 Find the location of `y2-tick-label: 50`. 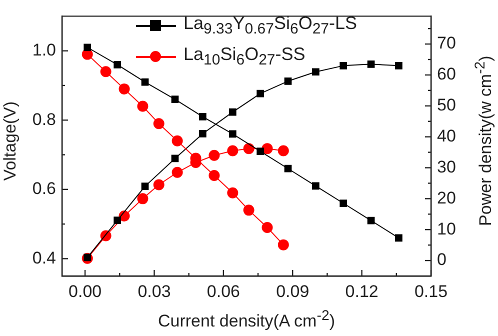

y2-tick-label: 50 is located at coordinates (446, 105).